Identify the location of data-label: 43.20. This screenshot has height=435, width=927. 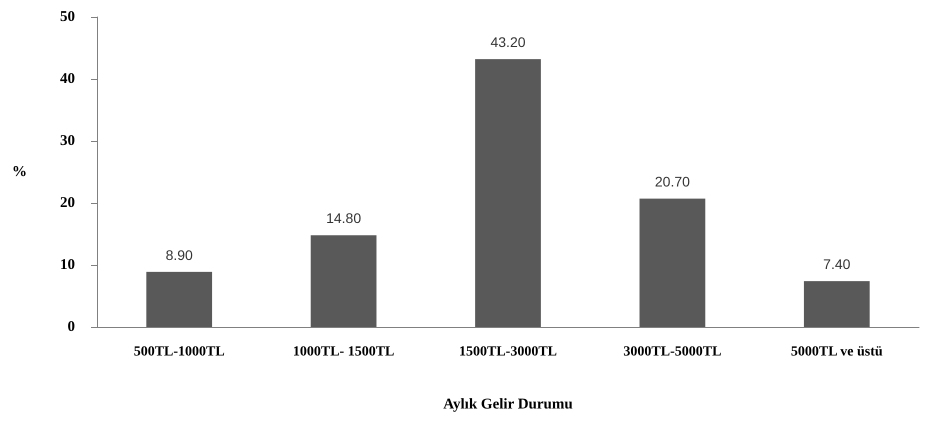
(508, 42).